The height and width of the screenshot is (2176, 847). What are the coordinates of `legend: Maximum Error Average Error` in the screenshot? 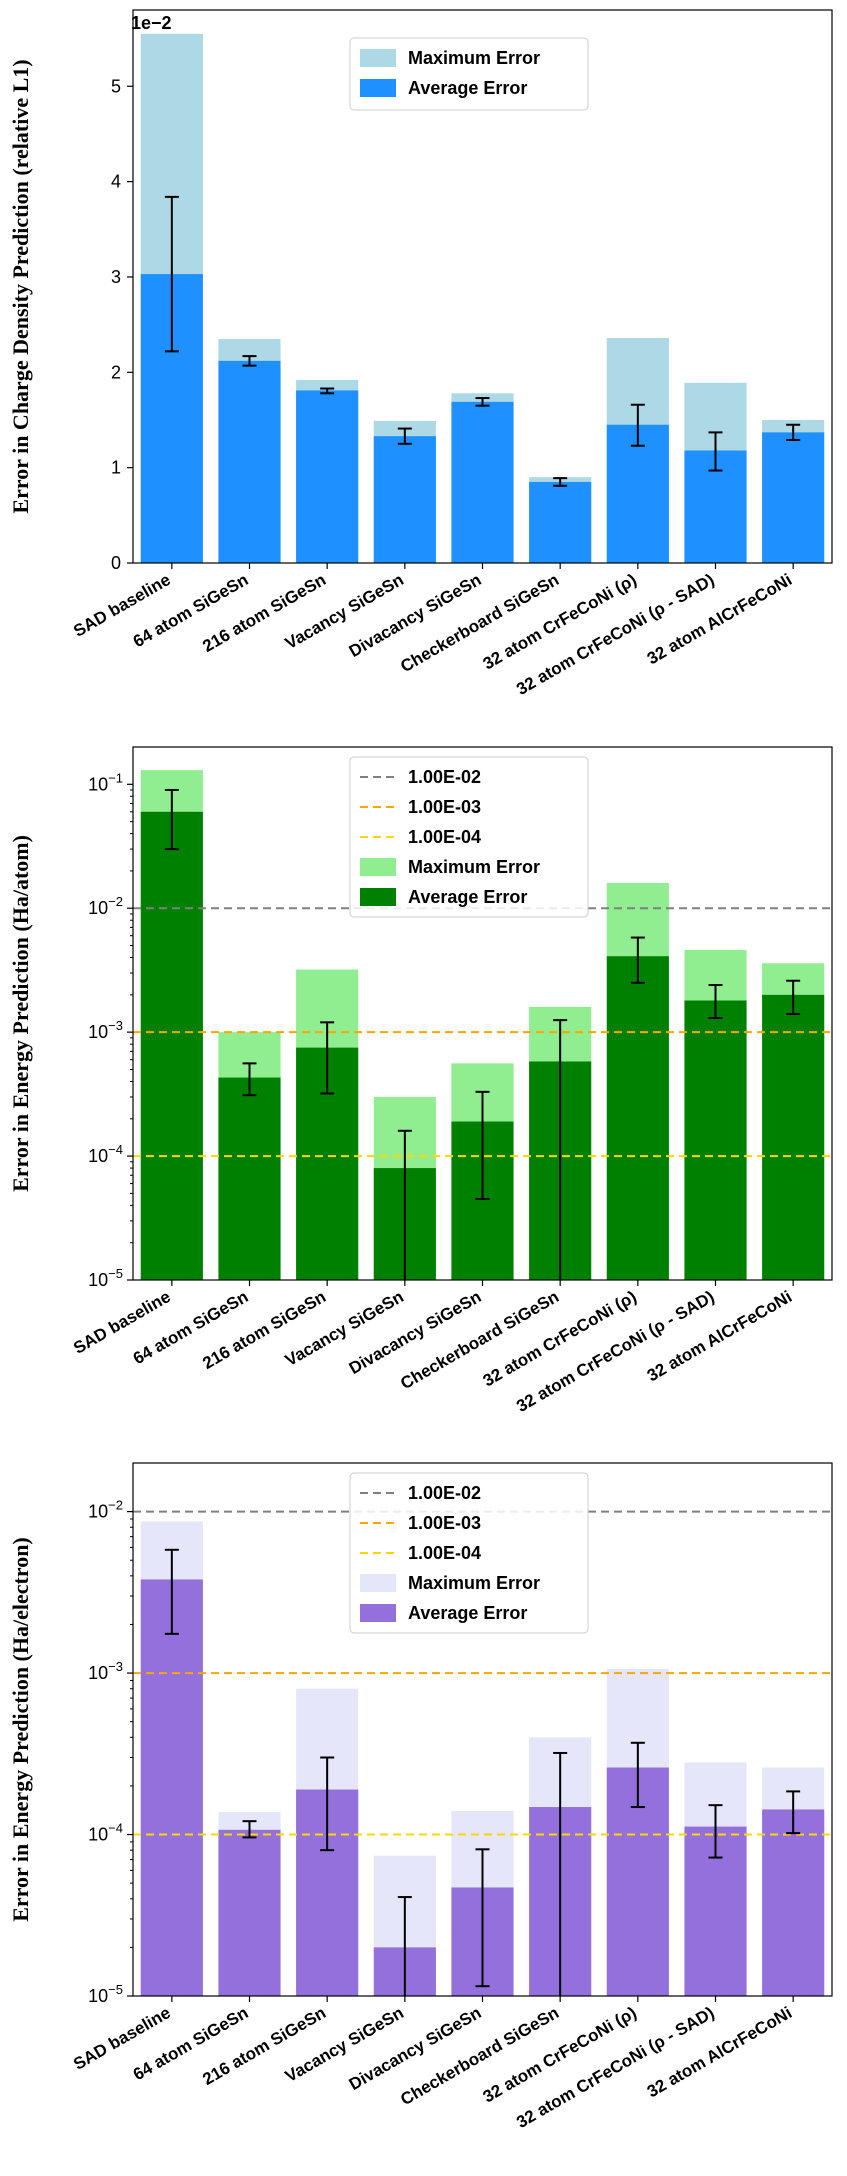 It's located at (469, 74).